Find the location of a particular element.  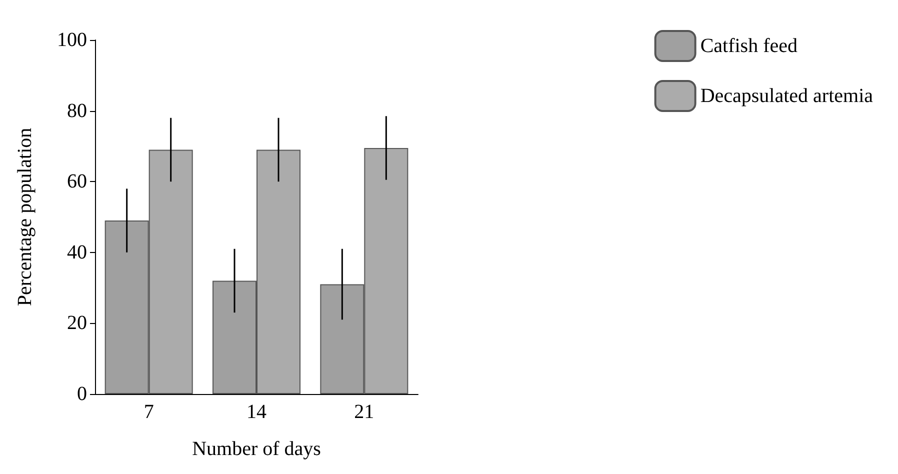

y-tick-label: 60 is located at coordinates (77, 181).